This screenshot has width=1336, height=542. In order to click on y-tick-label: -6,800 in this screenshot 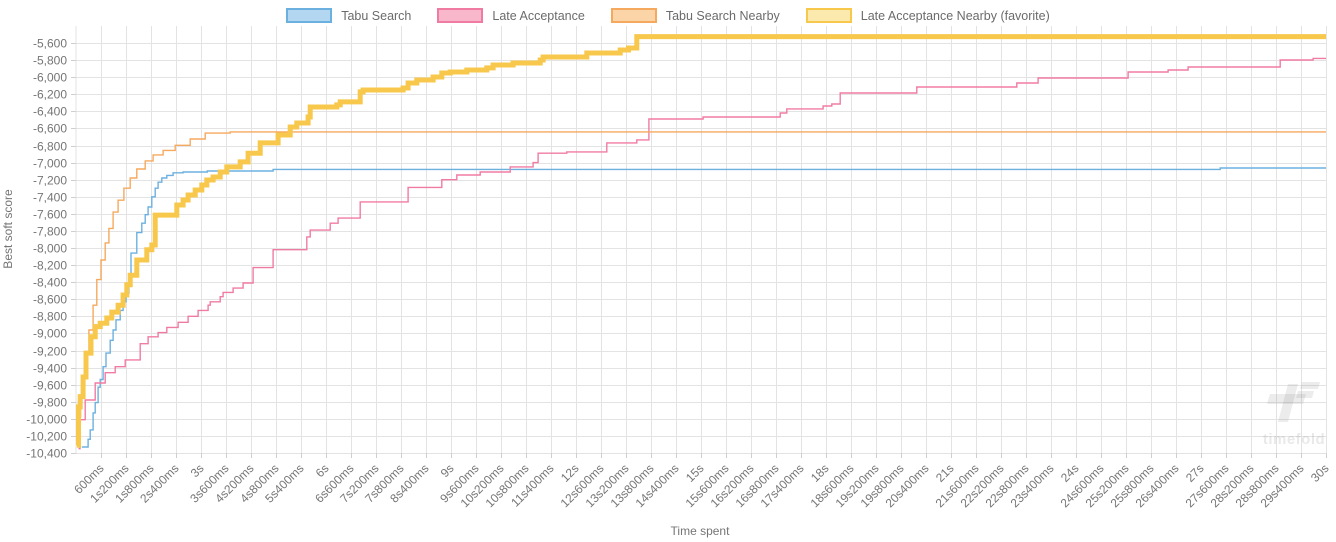, I will do `click(50, 147)`.